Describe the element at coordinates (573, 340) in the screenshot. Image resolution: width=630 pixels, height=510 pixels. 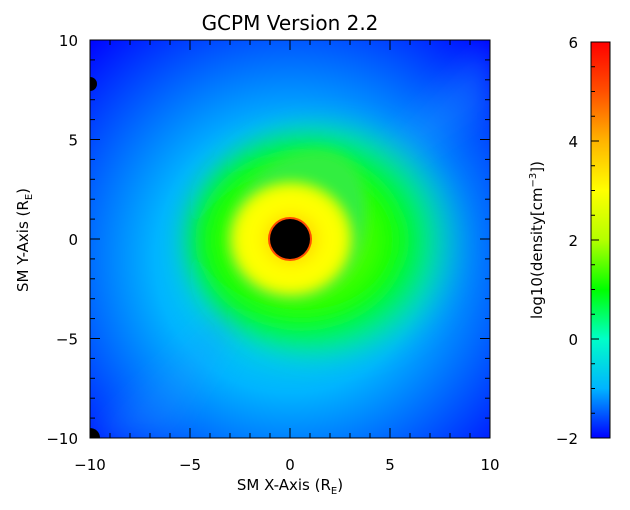
I see `colorbar-tick-label: 0` at that location.